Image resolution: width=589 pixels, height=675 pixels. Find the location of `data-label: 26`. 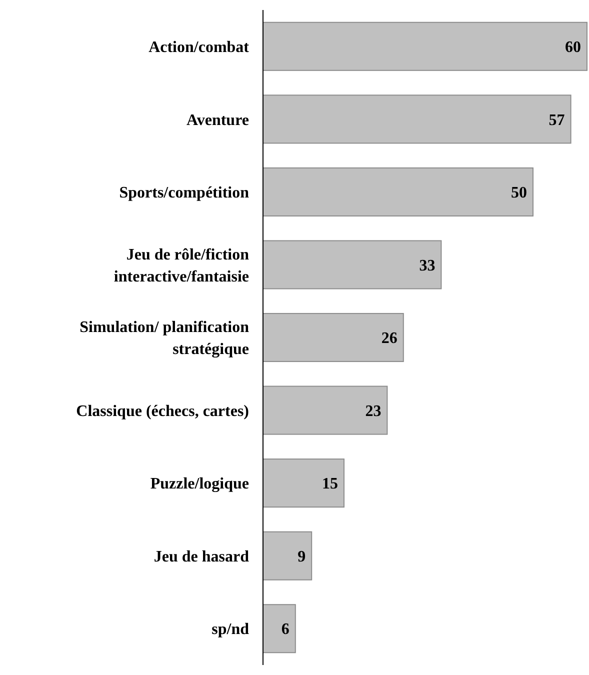

data-label: 26 is located at coordinates (389, 339).